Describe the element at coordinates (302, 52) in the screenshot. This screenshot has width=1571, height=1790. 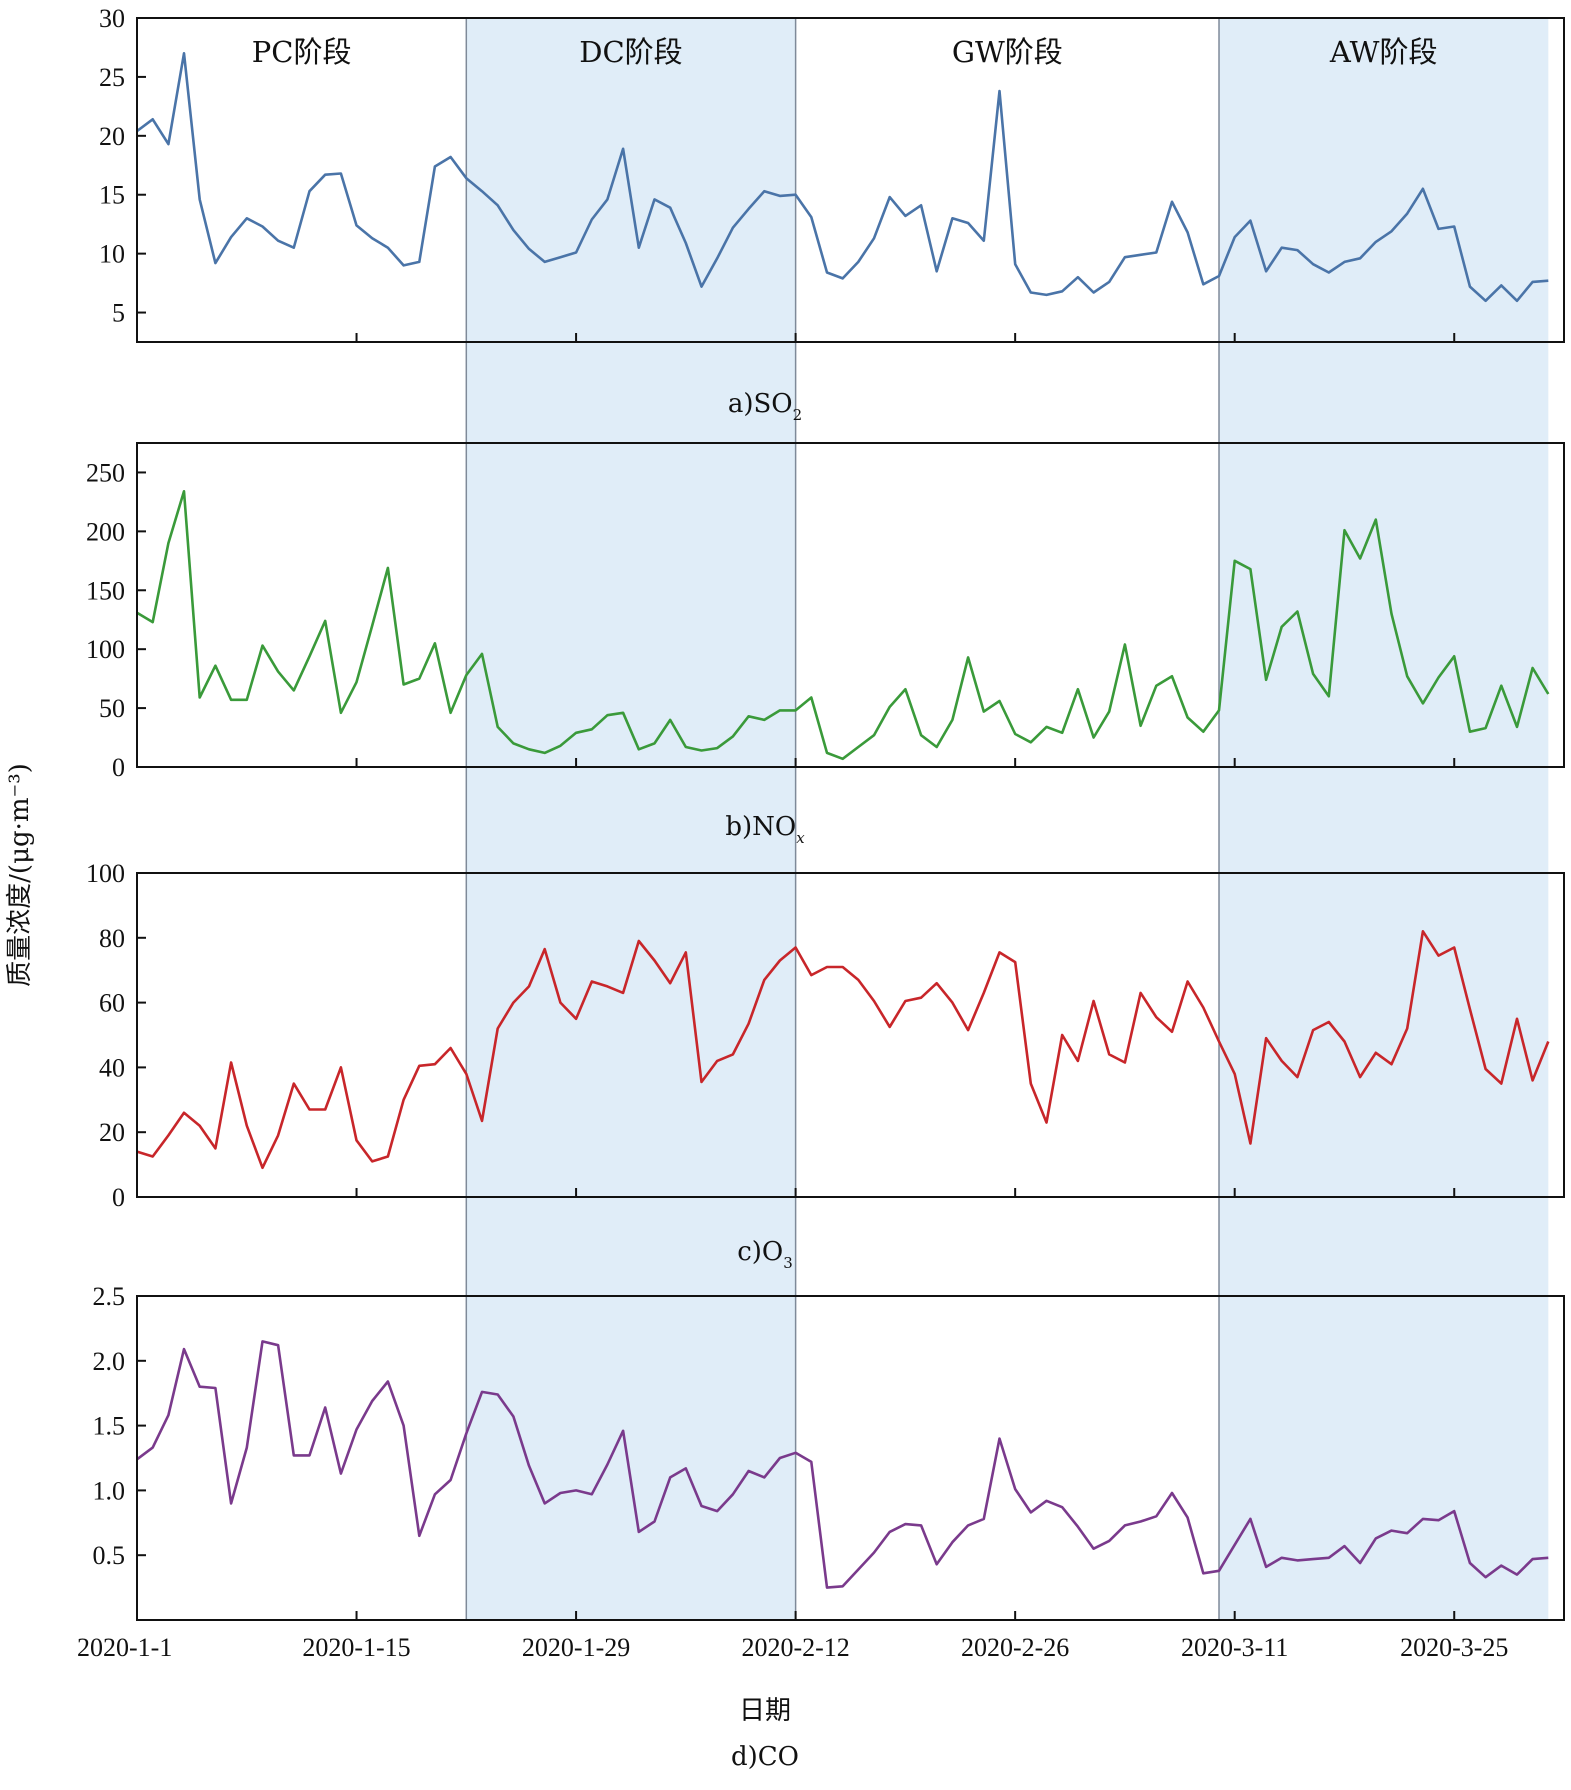
I see `phase-label-1: PC阶段` at that location.